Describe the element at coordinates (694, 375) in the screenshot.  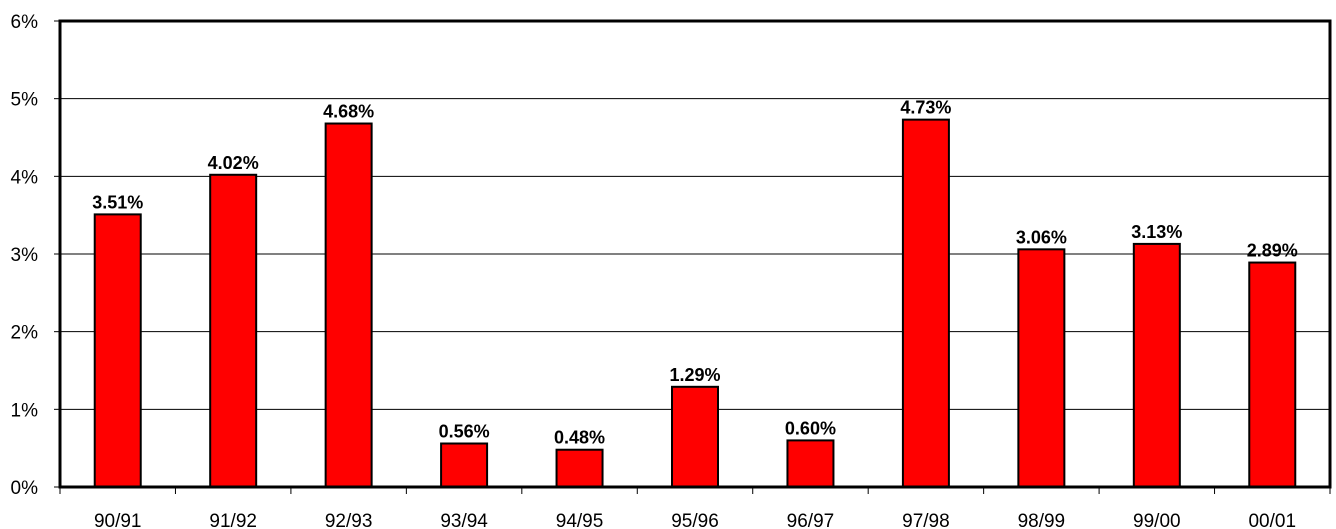
I see `data-label: 1.29%` at that location.